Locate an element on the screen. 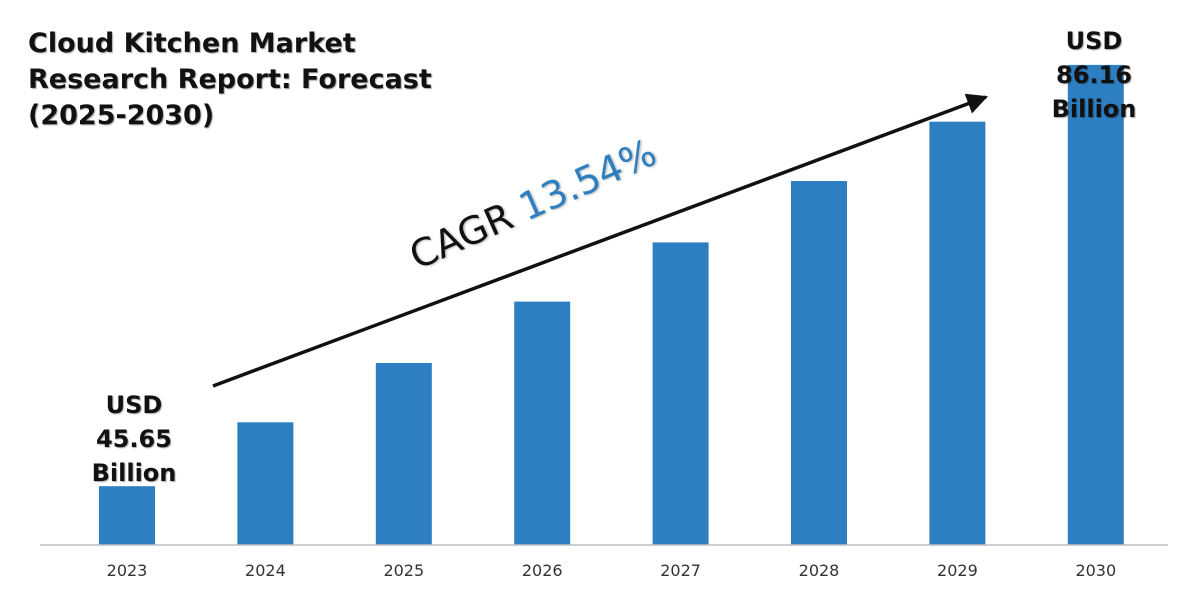 The width and height of the screenshot is (1200, 600). end-callout-value: 86.16 is located at coordinates (1094, 75).